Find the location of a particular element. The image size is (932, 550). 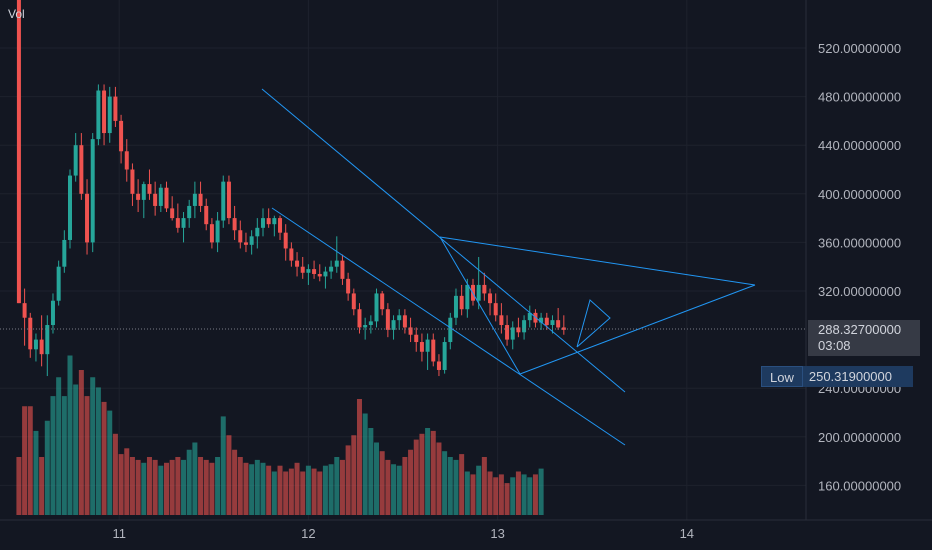

price-tick-label: 320.00000000 is located at coordinates (859, 291).